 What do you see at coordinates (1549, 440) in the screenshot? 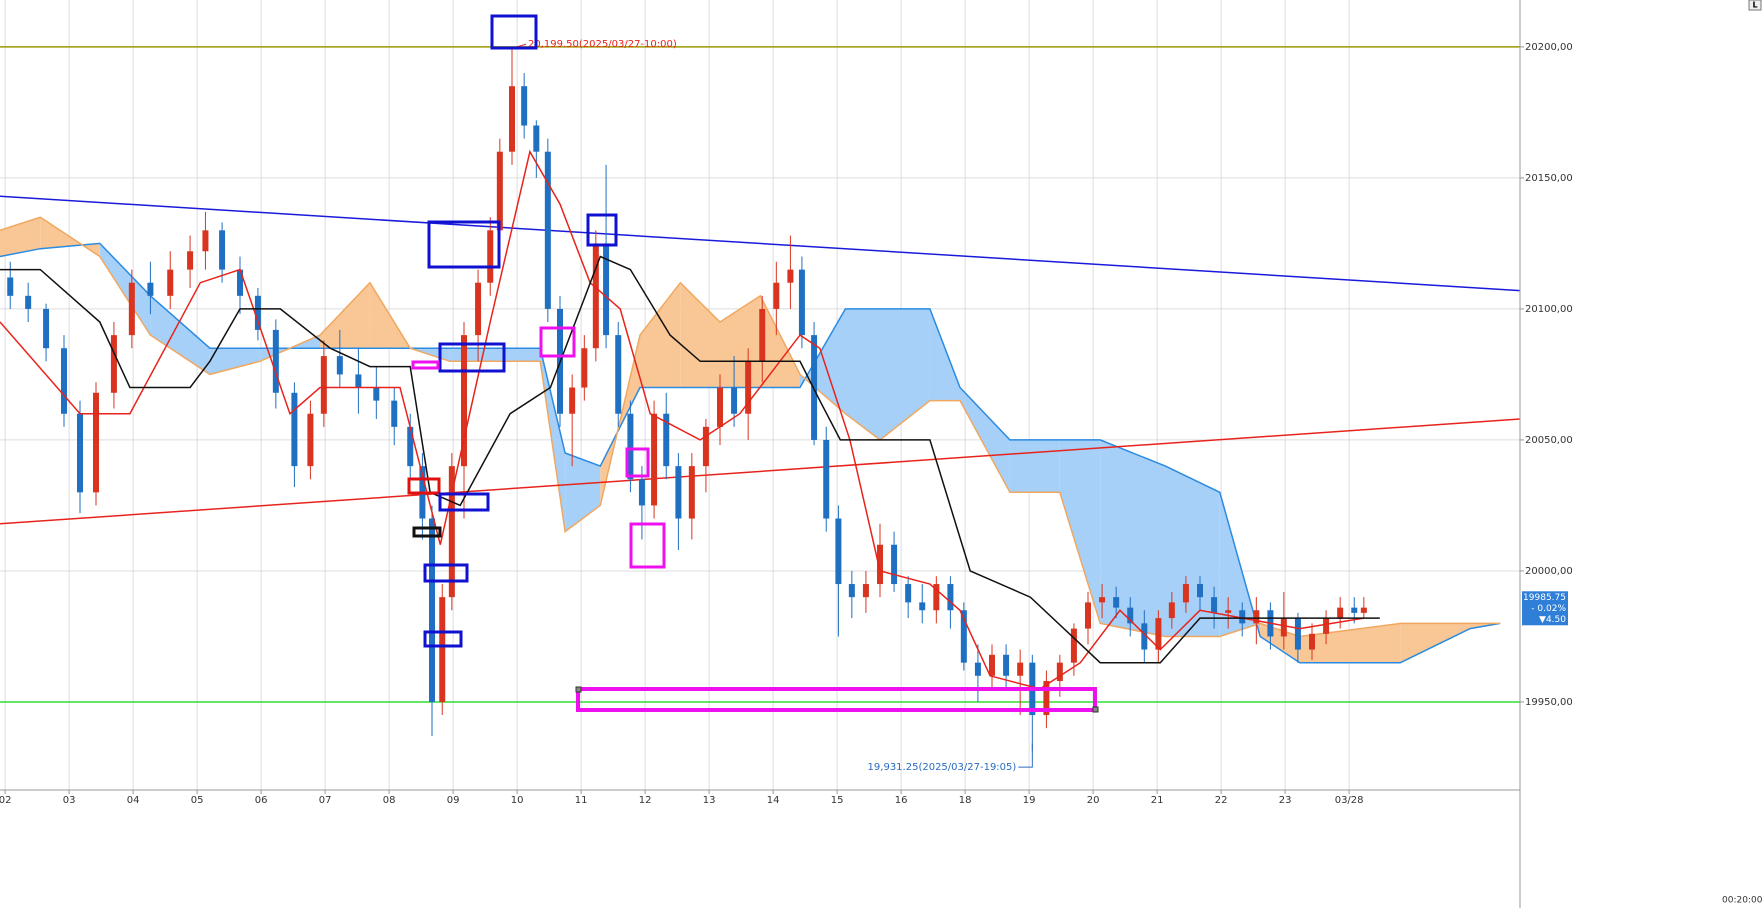
I see `y-tick-label: 20050,00` at bounding box center [1549, 440].